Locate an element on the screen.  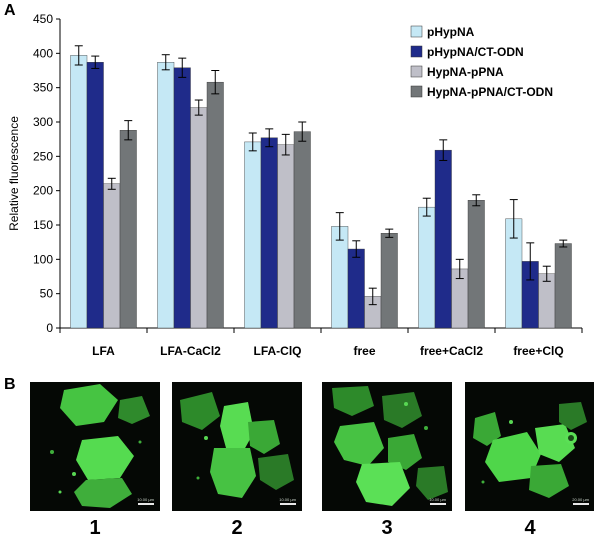
legend-label: HypNA-pPNA is located at coordinates (465, 72).